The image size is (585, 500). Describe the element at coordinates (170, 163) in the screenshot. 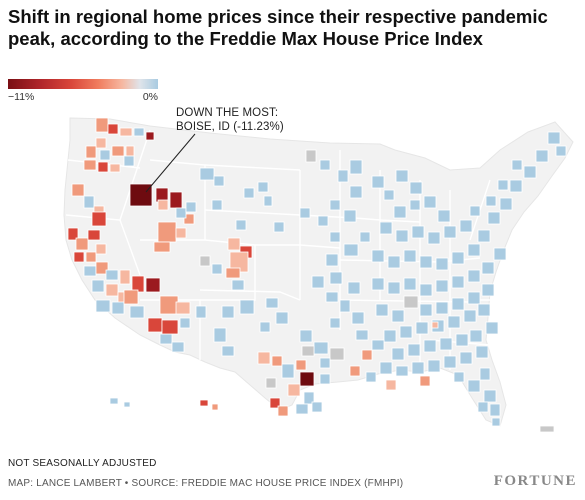

I see `callout-leader-line` at that location.